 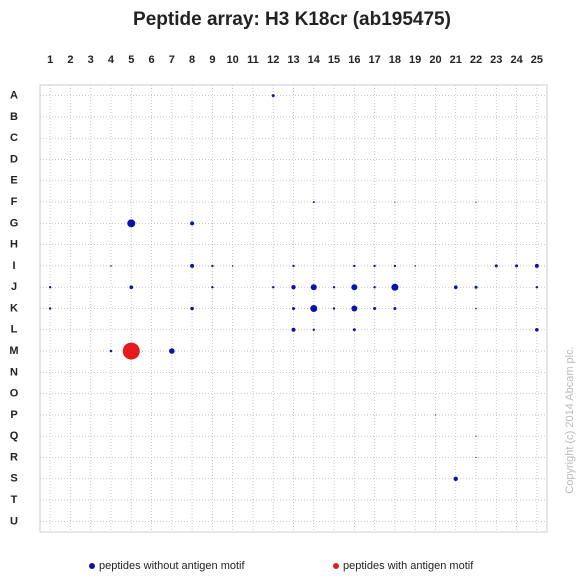 I want to click on x-tick-label: 10, so click(x=233, y=60).